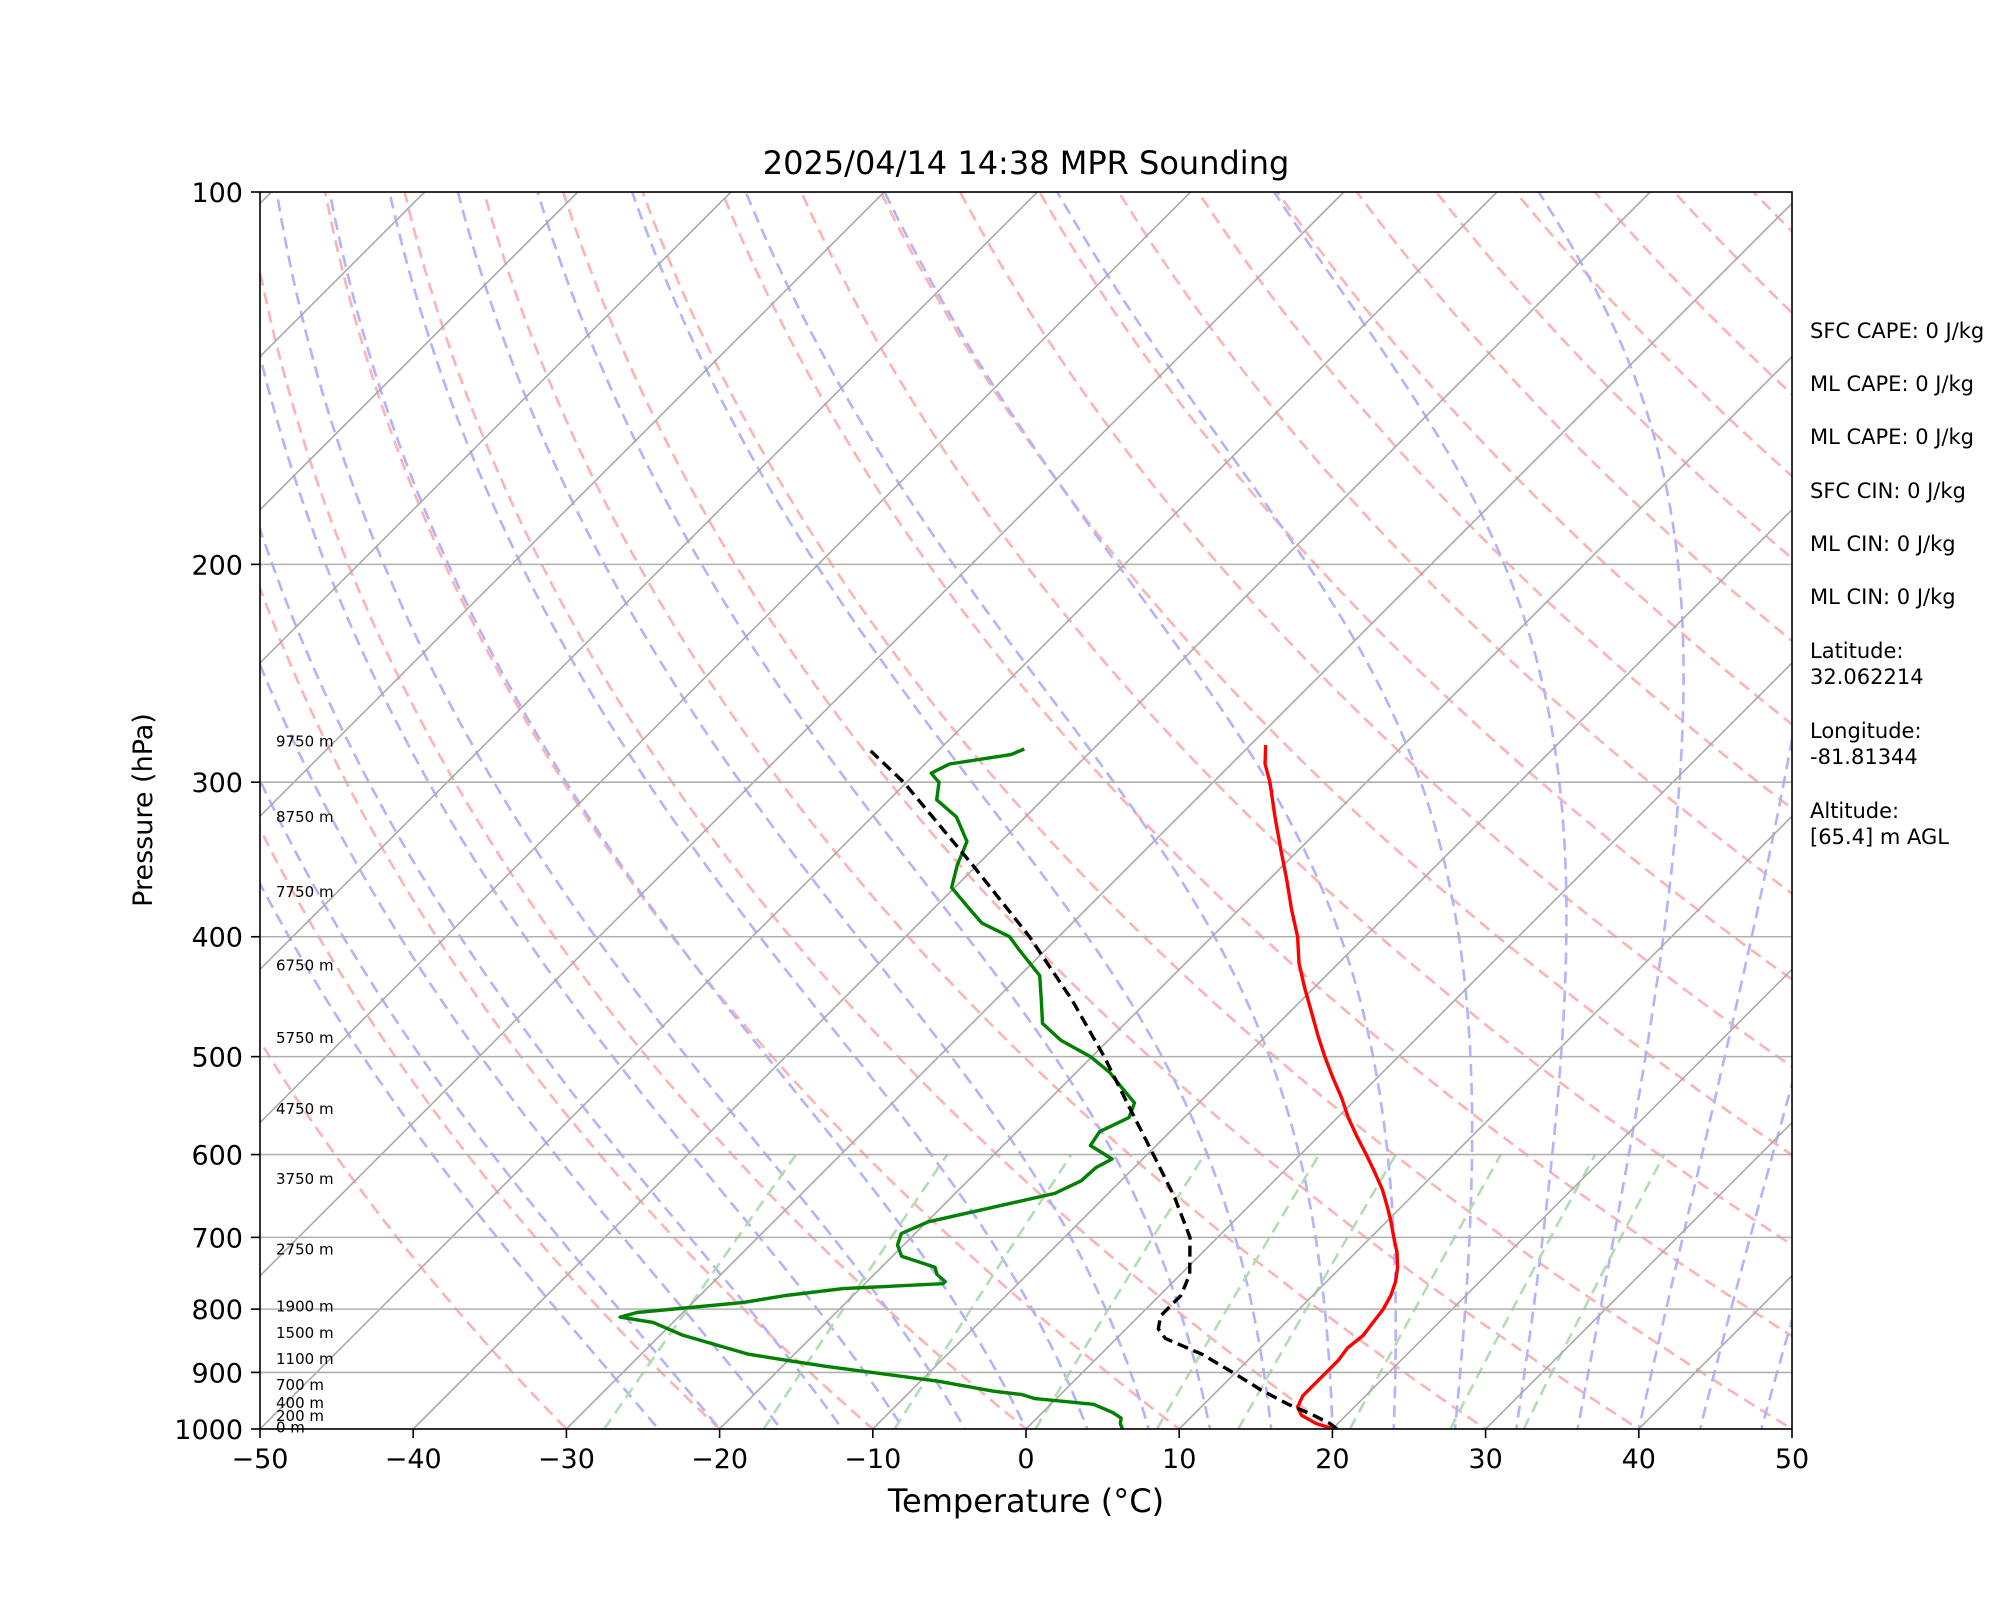  I want to click on height-label: 3750 m, so click(305, 1179).